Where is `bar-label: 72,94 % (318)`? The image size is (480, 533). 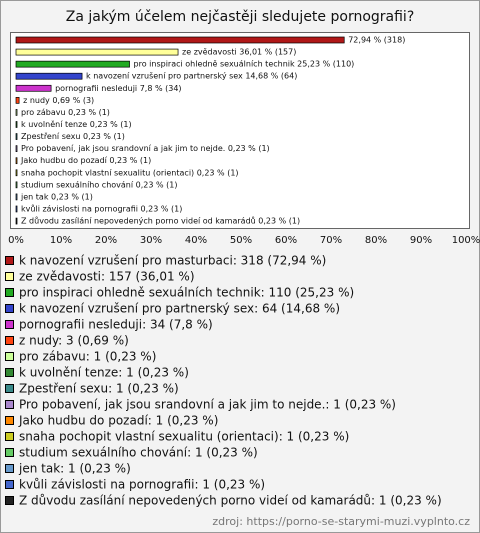
bar-label: 72,94 % (318) is located at coordinates (376, 40).